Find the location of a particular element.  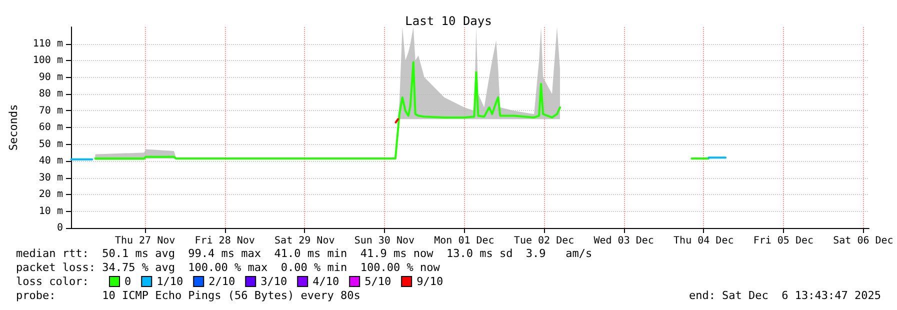

legend-label: 3/10 is located at coordinates (274, 281).